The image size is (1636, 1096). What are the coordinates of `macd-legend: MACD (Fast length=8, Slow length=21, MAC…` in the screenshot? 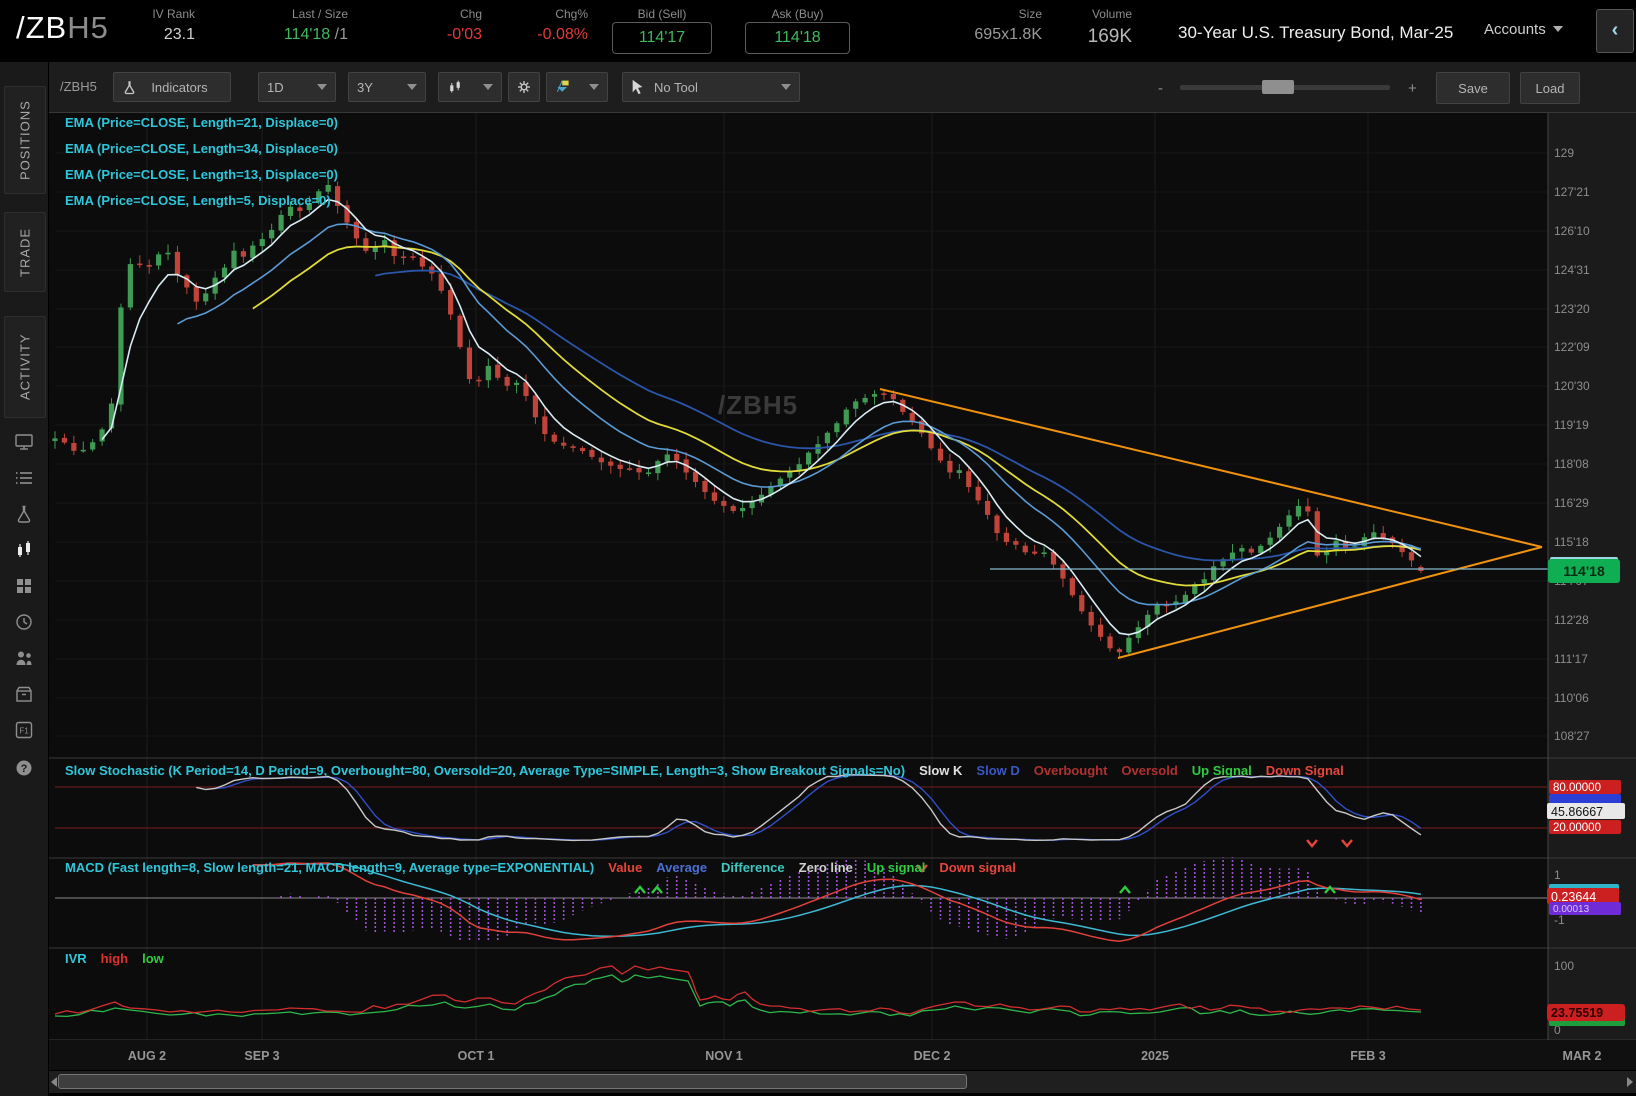 It's located at (540, 867).